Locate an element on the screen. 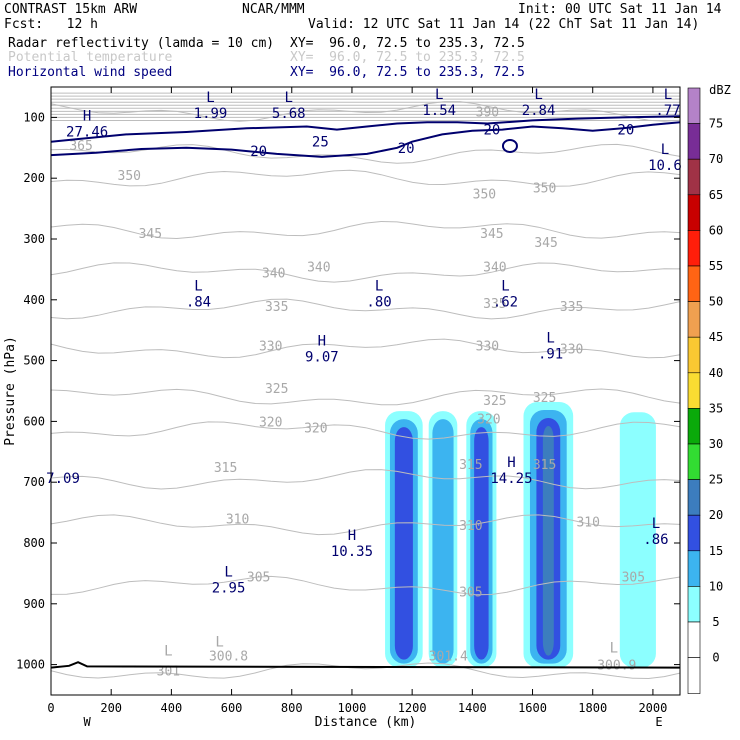 The width and height of the screenshot is (740, 740). colorbar-tick-label: 25 is located at coordinates (716, 480).